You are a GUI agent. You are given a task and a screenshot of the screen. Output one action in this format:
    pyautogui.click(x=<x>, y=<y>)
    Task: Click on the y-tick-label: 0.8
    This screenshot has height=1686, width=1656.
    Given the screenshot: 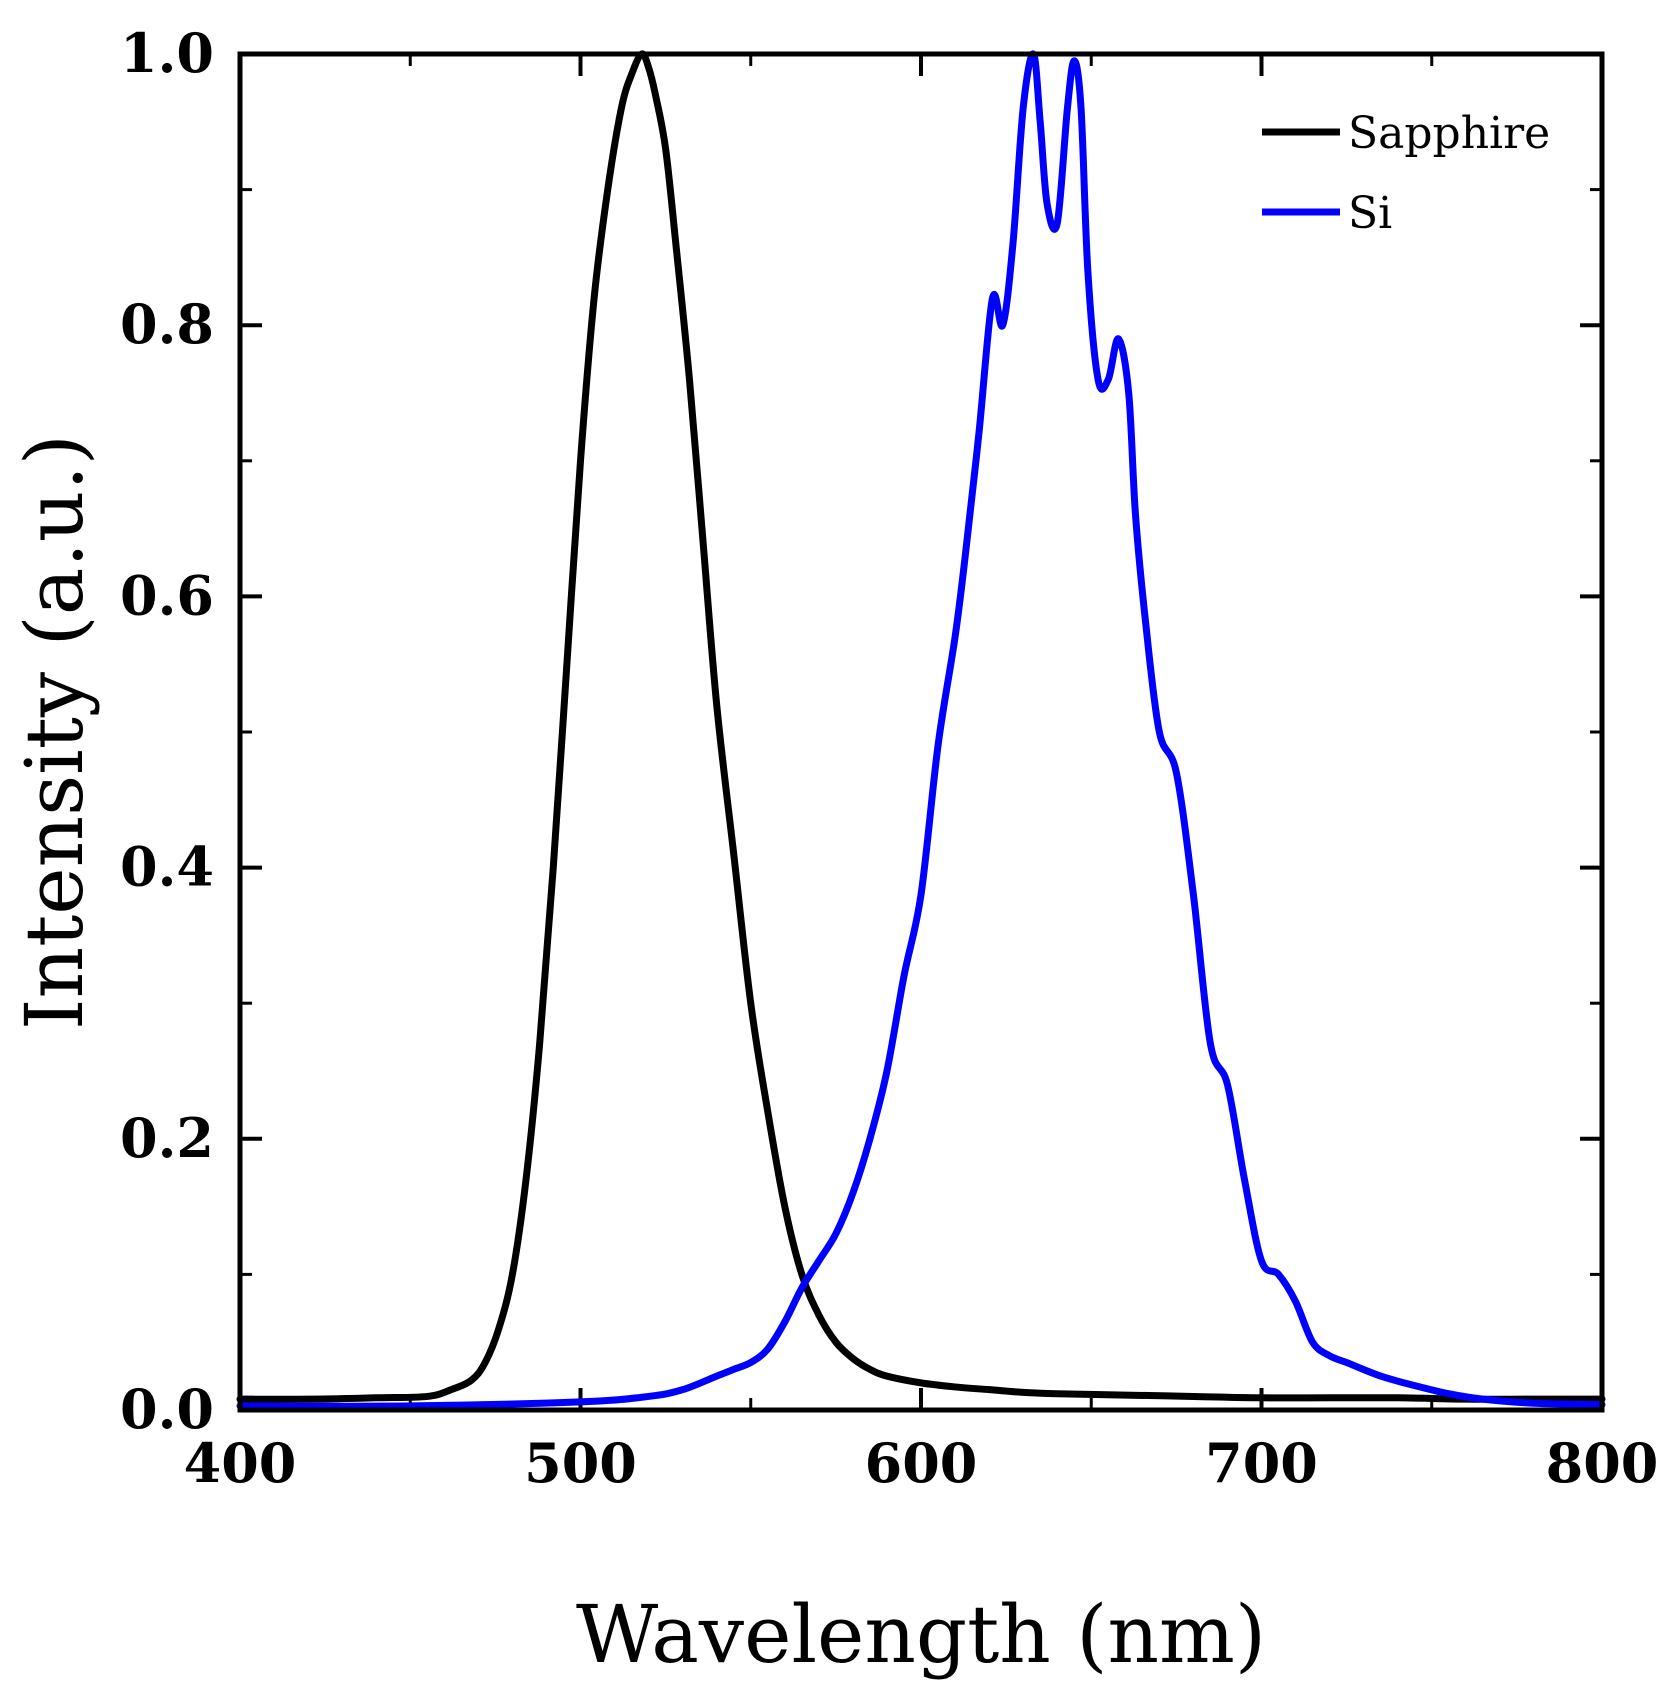 What is the action you would take?
    pyautogui.click(x=167, y=324)
    